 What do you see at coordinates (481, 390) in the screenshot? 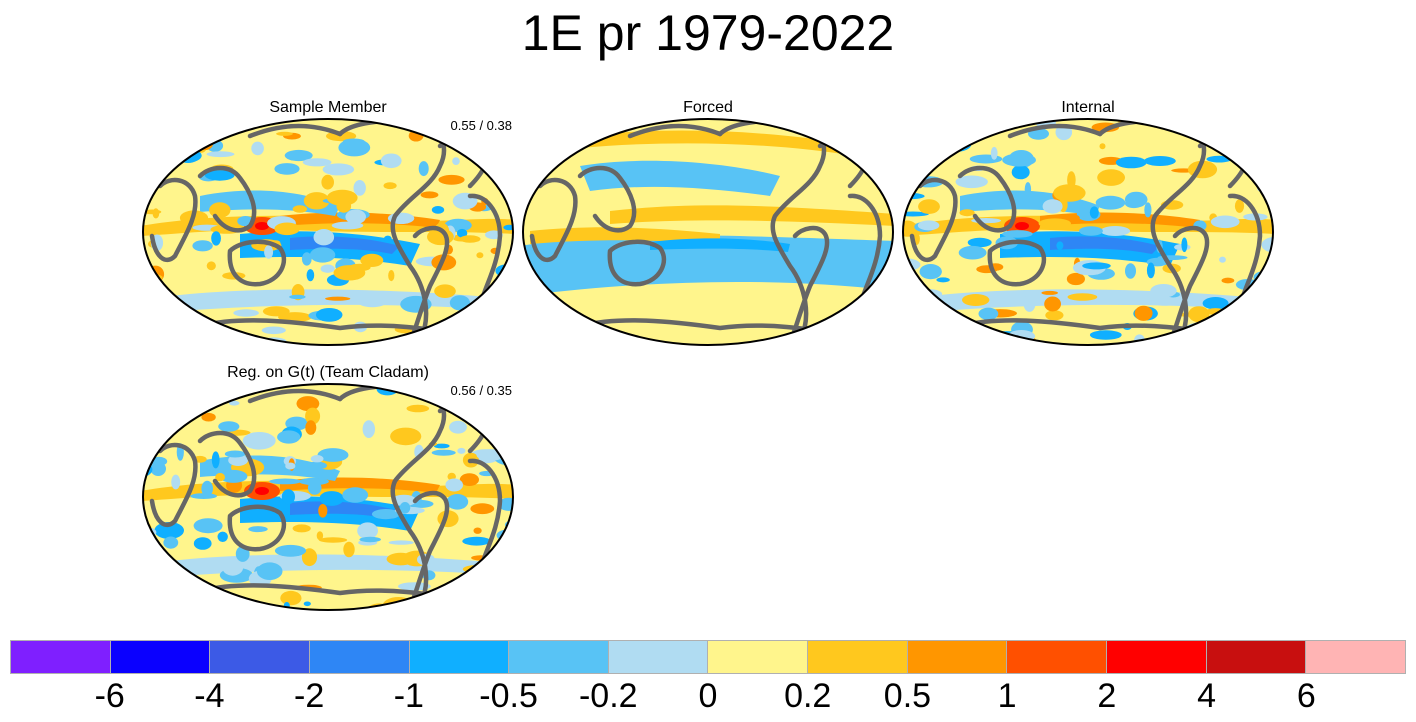
I see `panel-stat: 0.56 / 0.35` at bounding box center [481, 390].